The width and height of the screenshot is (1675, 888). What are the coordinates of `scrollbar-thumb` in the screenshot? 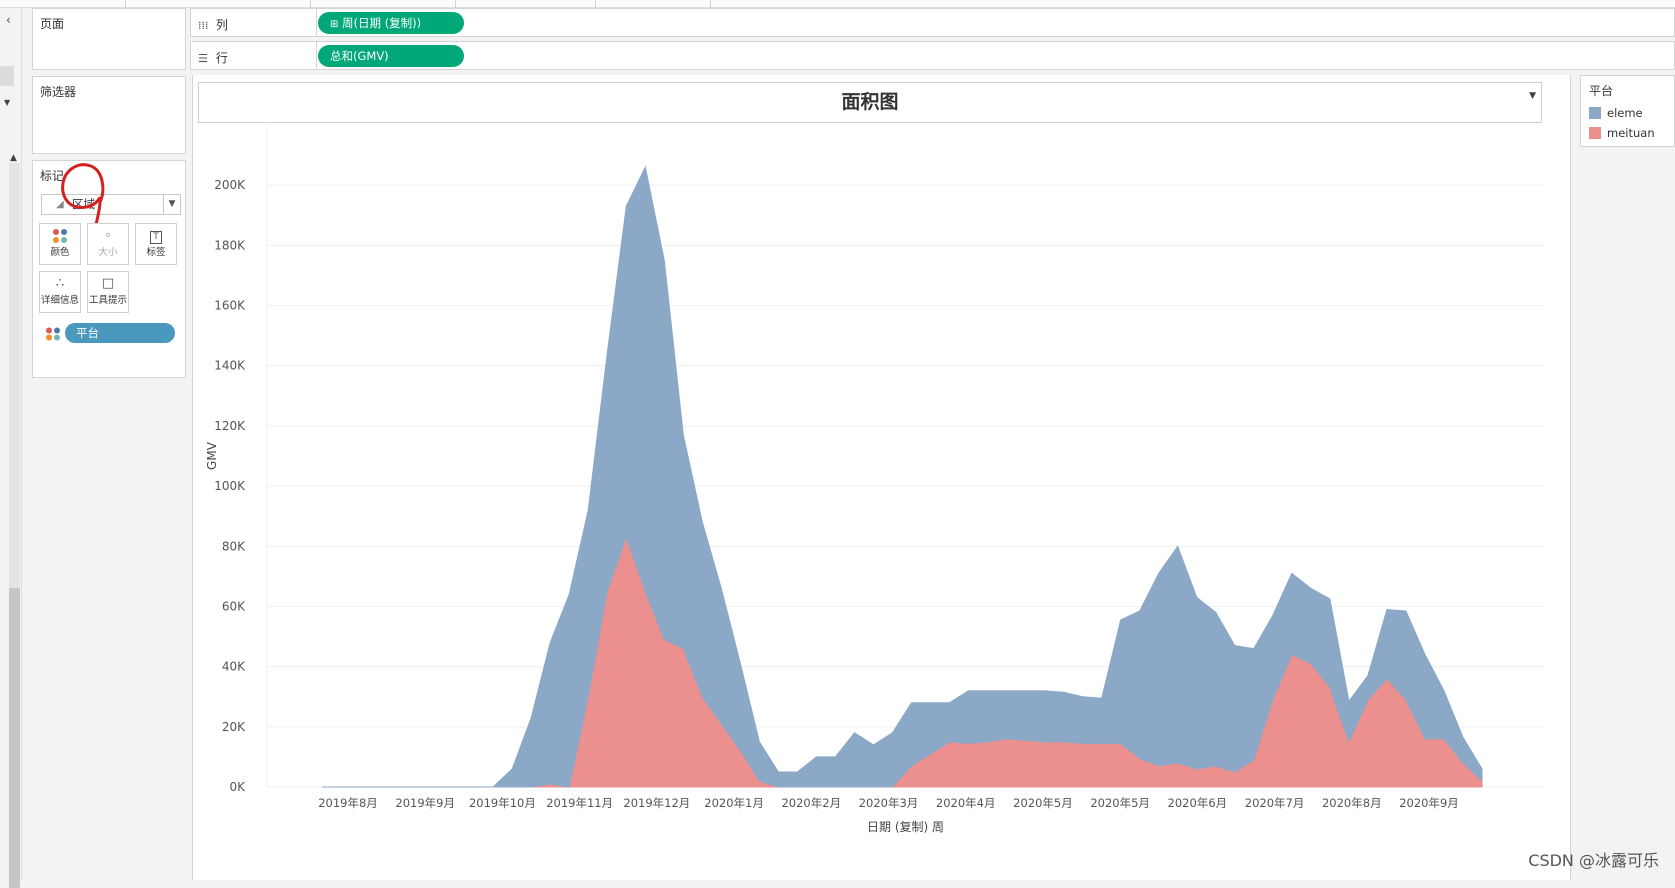 It's located at (14, 738).